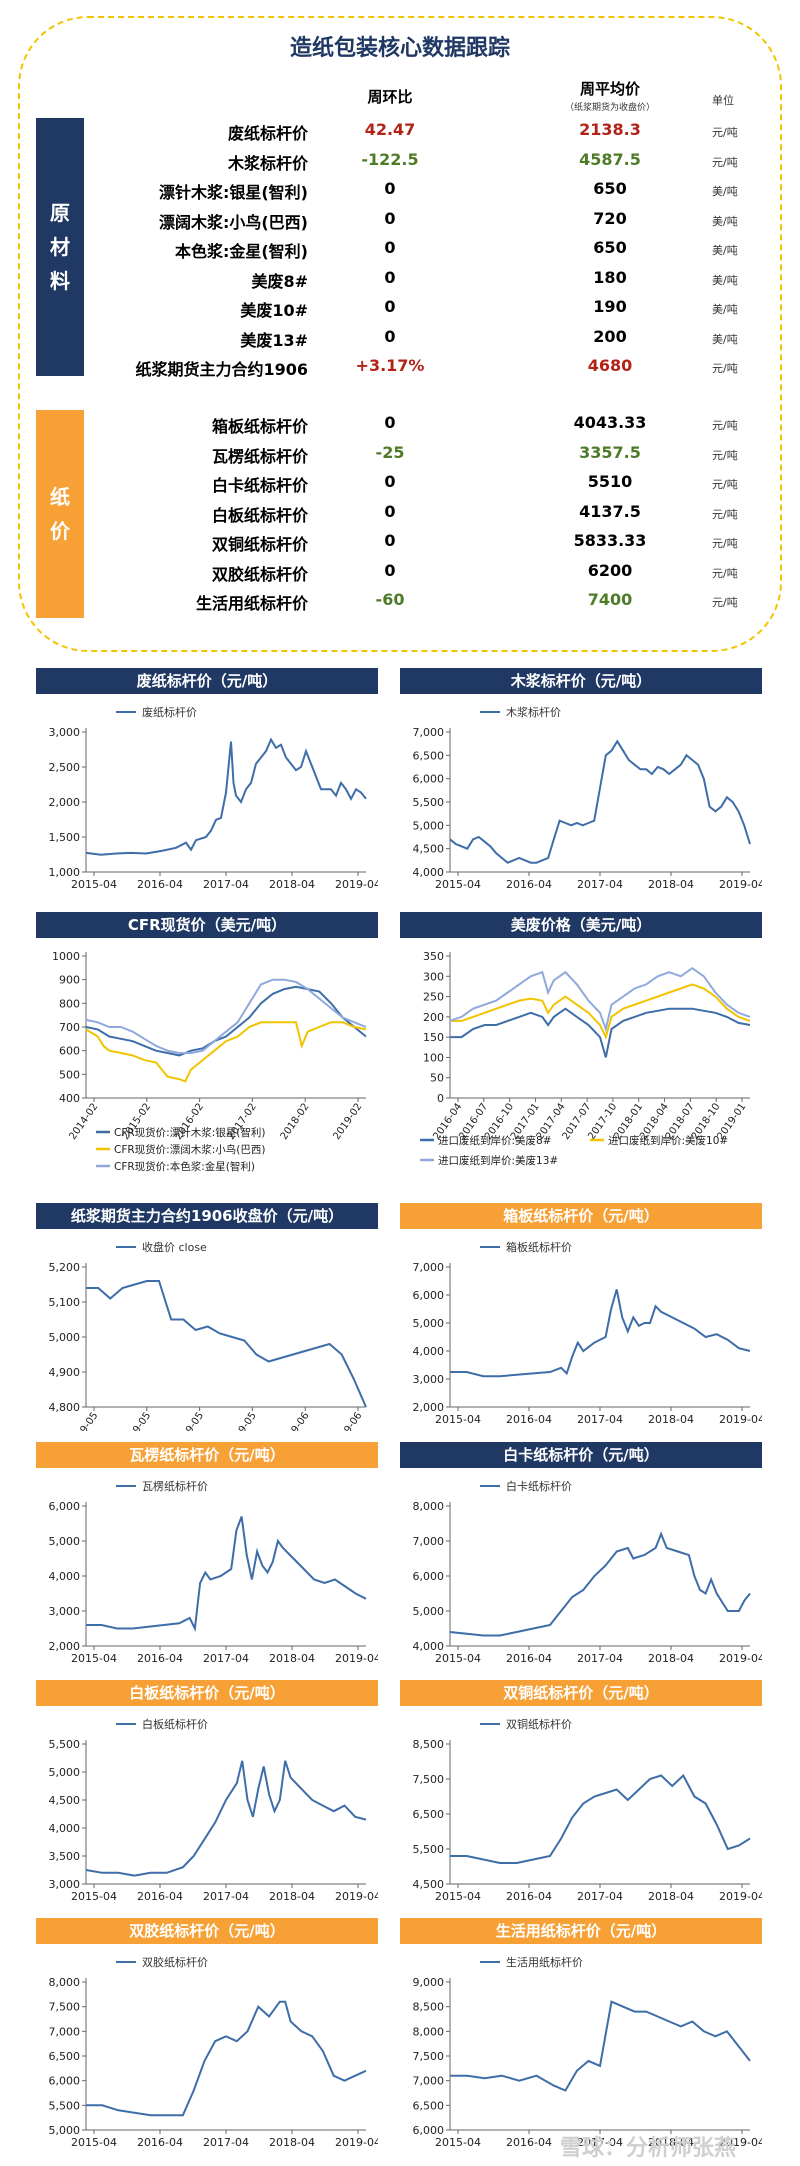 The image size is (800, 2166). I want to click on row-label: 漂针木浆:银星(智利), so click(233, 192).